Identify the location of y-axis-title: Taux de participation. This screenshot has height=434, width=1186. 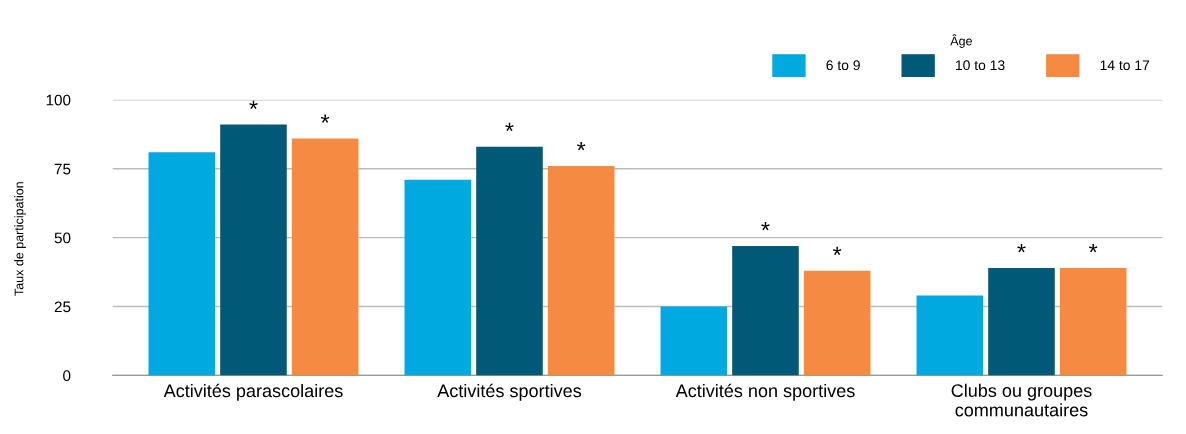
(20, 239).